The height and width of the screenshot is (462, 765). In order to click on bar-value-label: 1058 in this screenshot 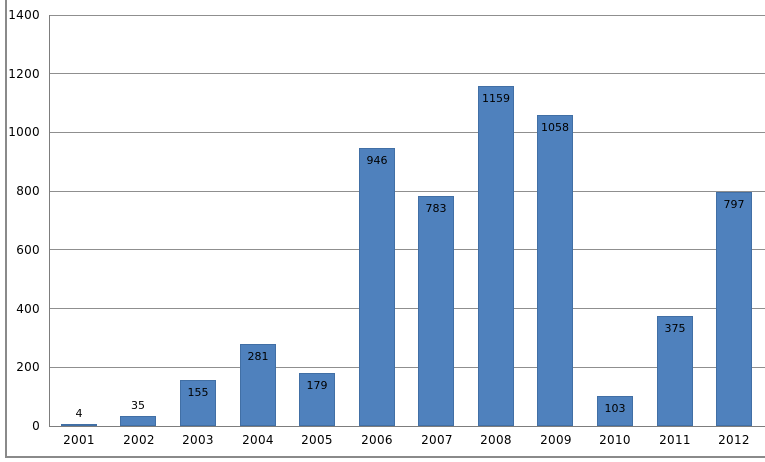, I will do `click(555, 127)`.